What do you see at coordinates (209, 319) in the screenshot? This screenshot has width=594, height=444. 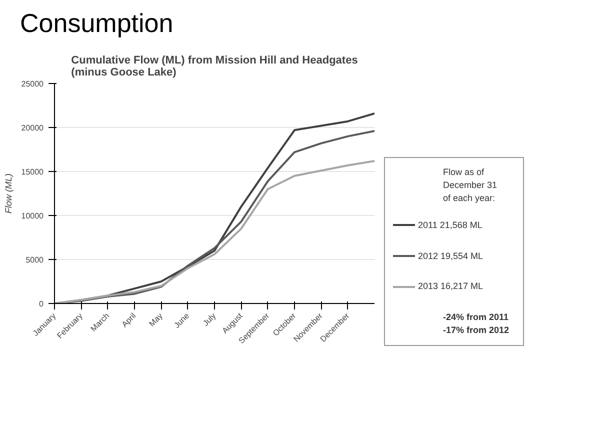 I see `x-tick-label: July` at bounding box center [209, 319].